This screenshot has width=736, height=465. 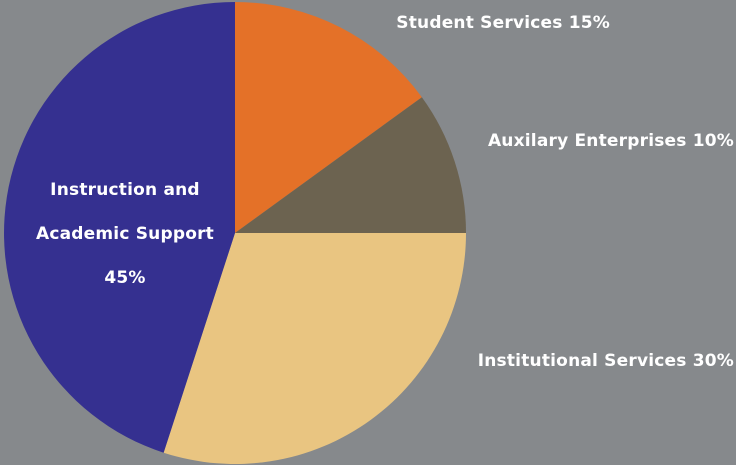 I want to click on slice-label-2: Auxilary Enterprises 10%, so click(x=611, y=141).